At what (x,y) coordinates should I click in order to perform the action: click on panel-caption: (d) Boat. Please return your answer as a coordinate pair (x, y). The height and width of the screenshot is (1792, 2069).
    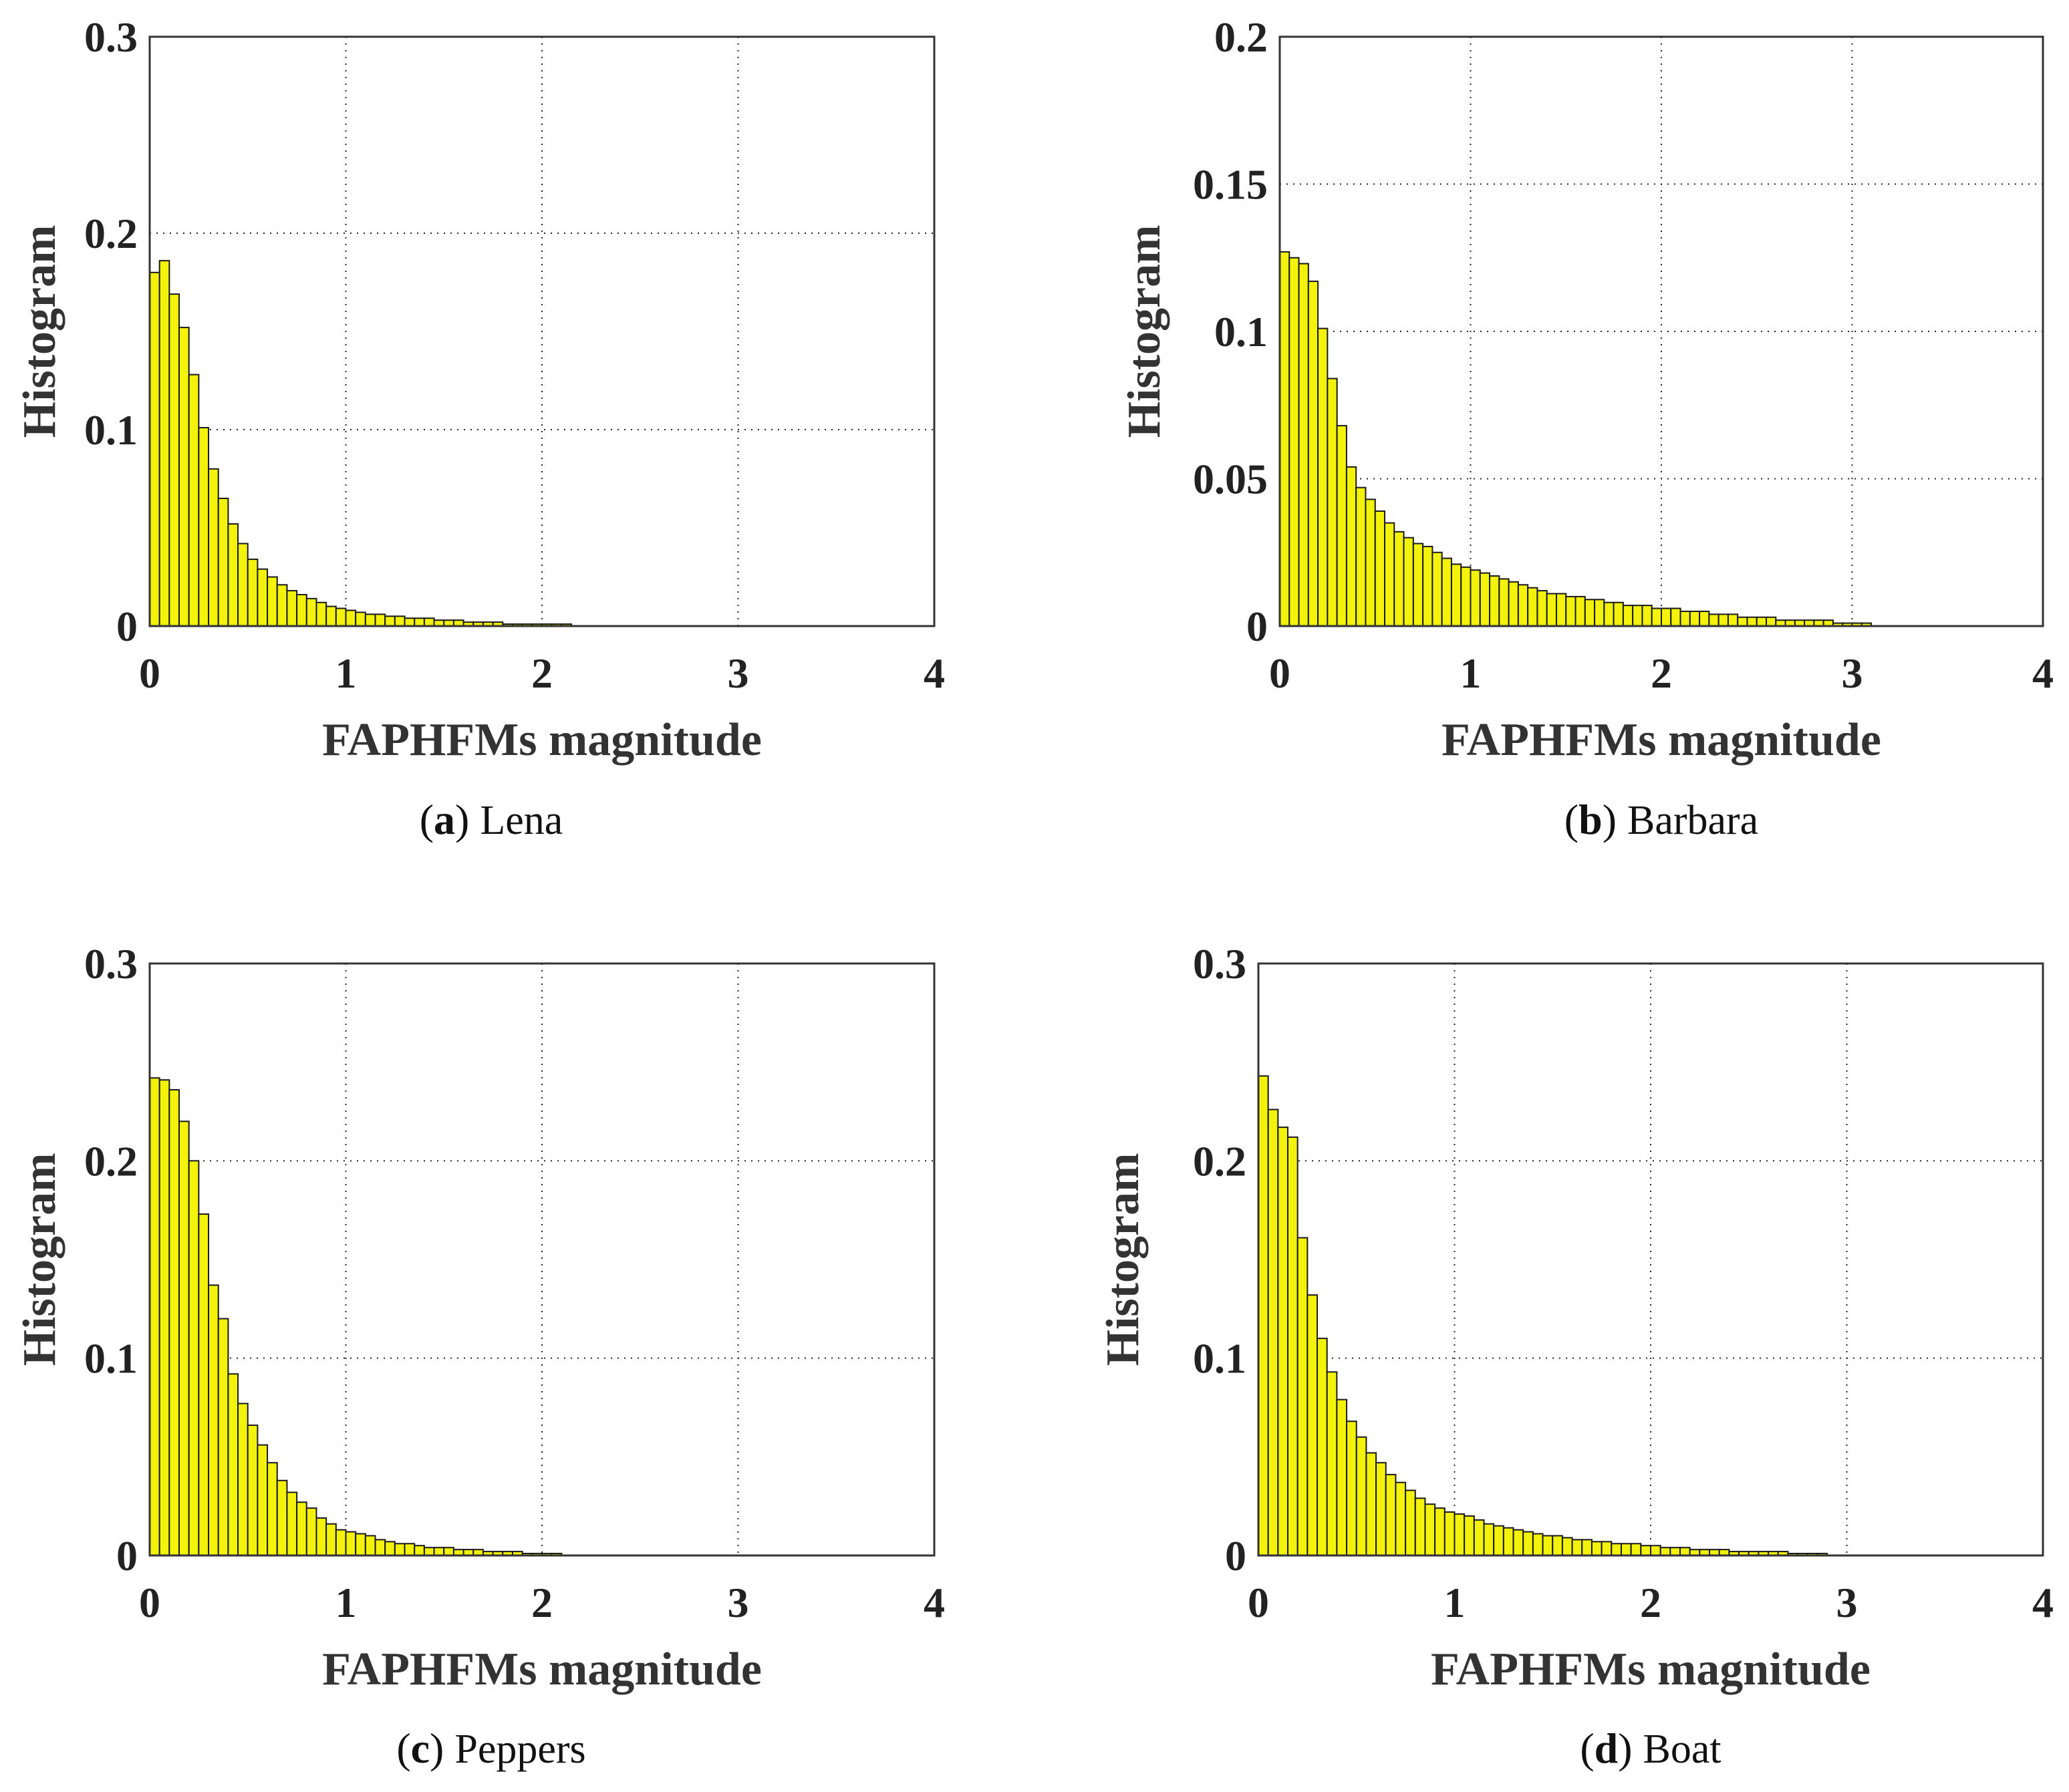
    Looking at the image, I should click on (1651, 1749).